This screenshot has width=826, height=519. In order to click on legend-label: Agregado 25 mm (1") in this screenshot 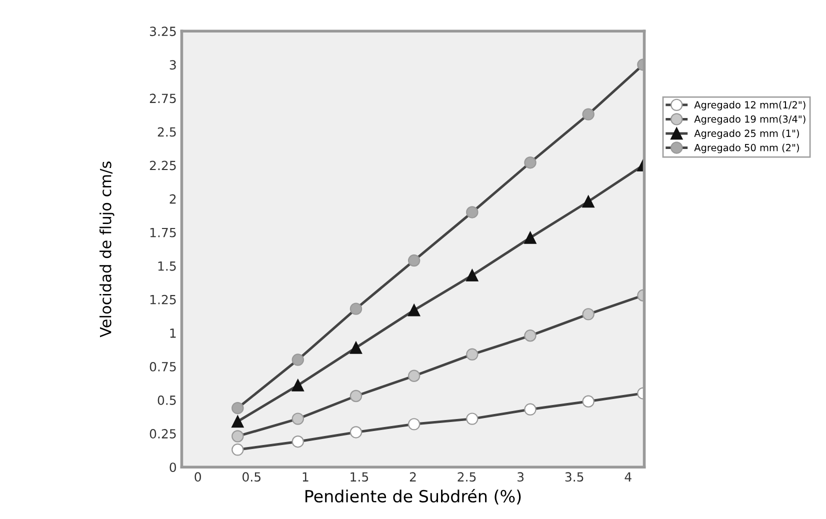, I will do `click(746, 134)`.